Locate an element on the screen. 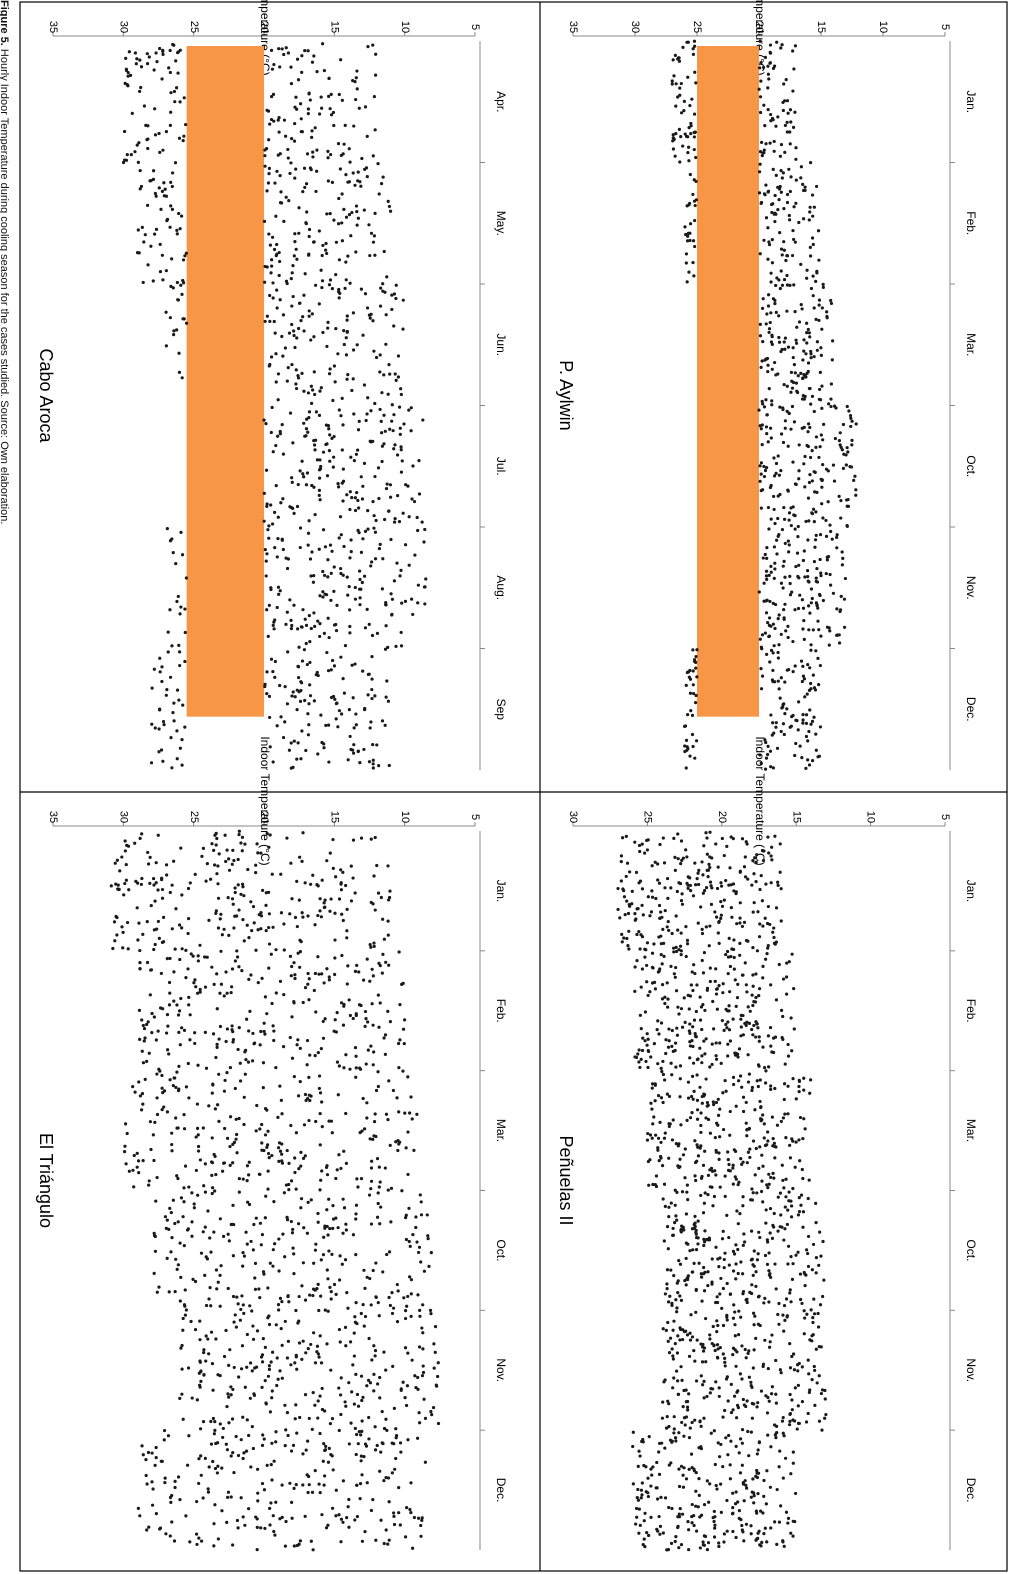 Image resolution: width=1010 pixels, height=1574 pixels. value-tick-label: 5 is located at coordinates (475, 27).